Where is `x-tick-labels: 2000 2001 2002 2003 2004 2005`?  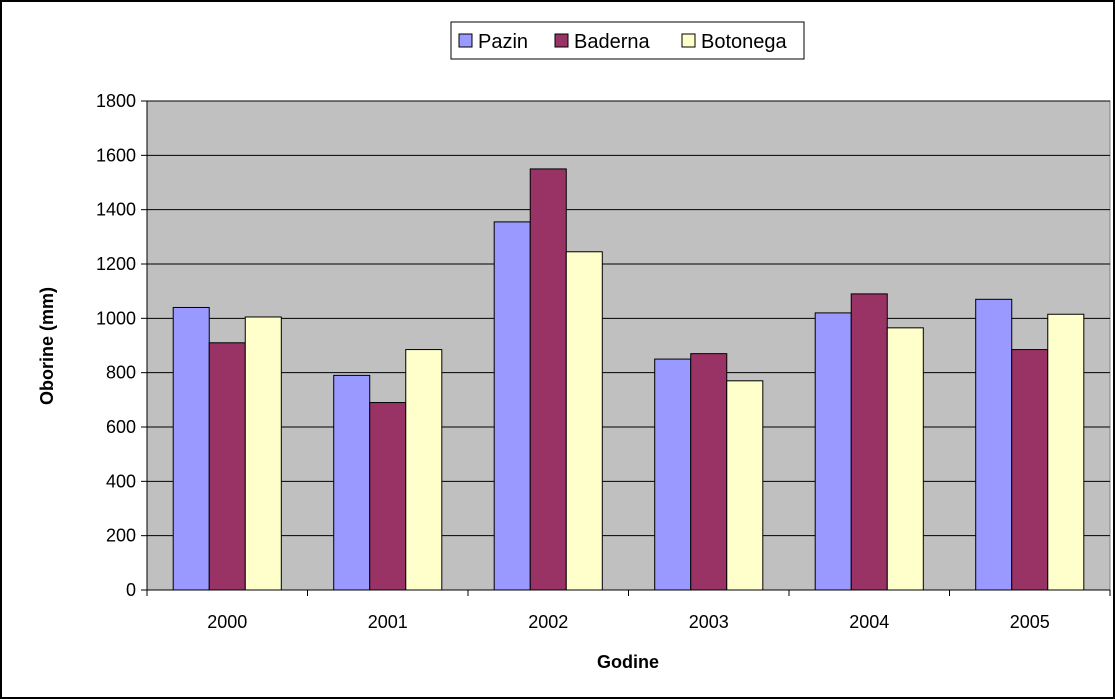
x-tick-labels: 2000 2001 2002 2003 2004 2005 is located at coordinates (628, 622).